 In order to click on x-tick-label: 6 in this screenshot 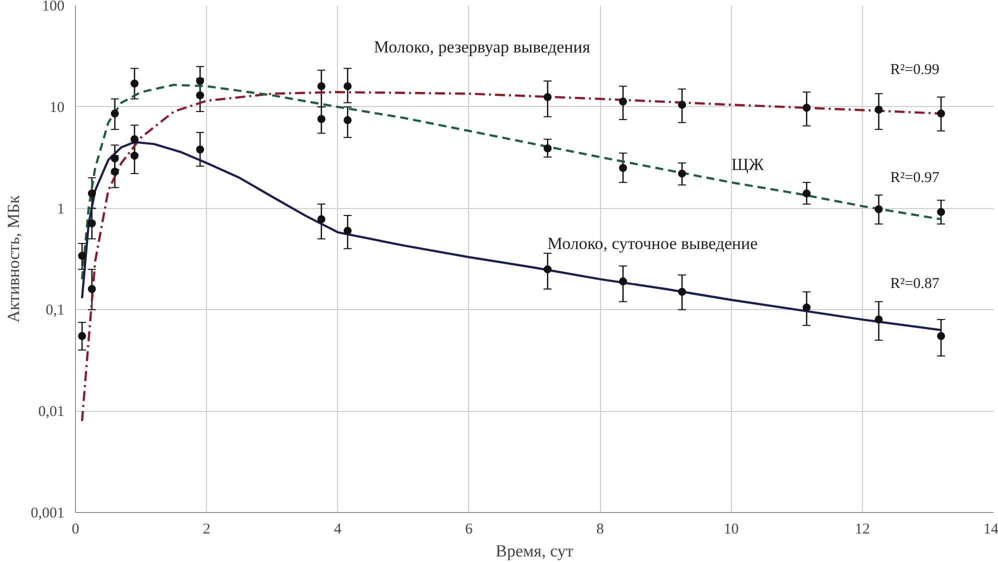, I will do `click(469, 530)`.